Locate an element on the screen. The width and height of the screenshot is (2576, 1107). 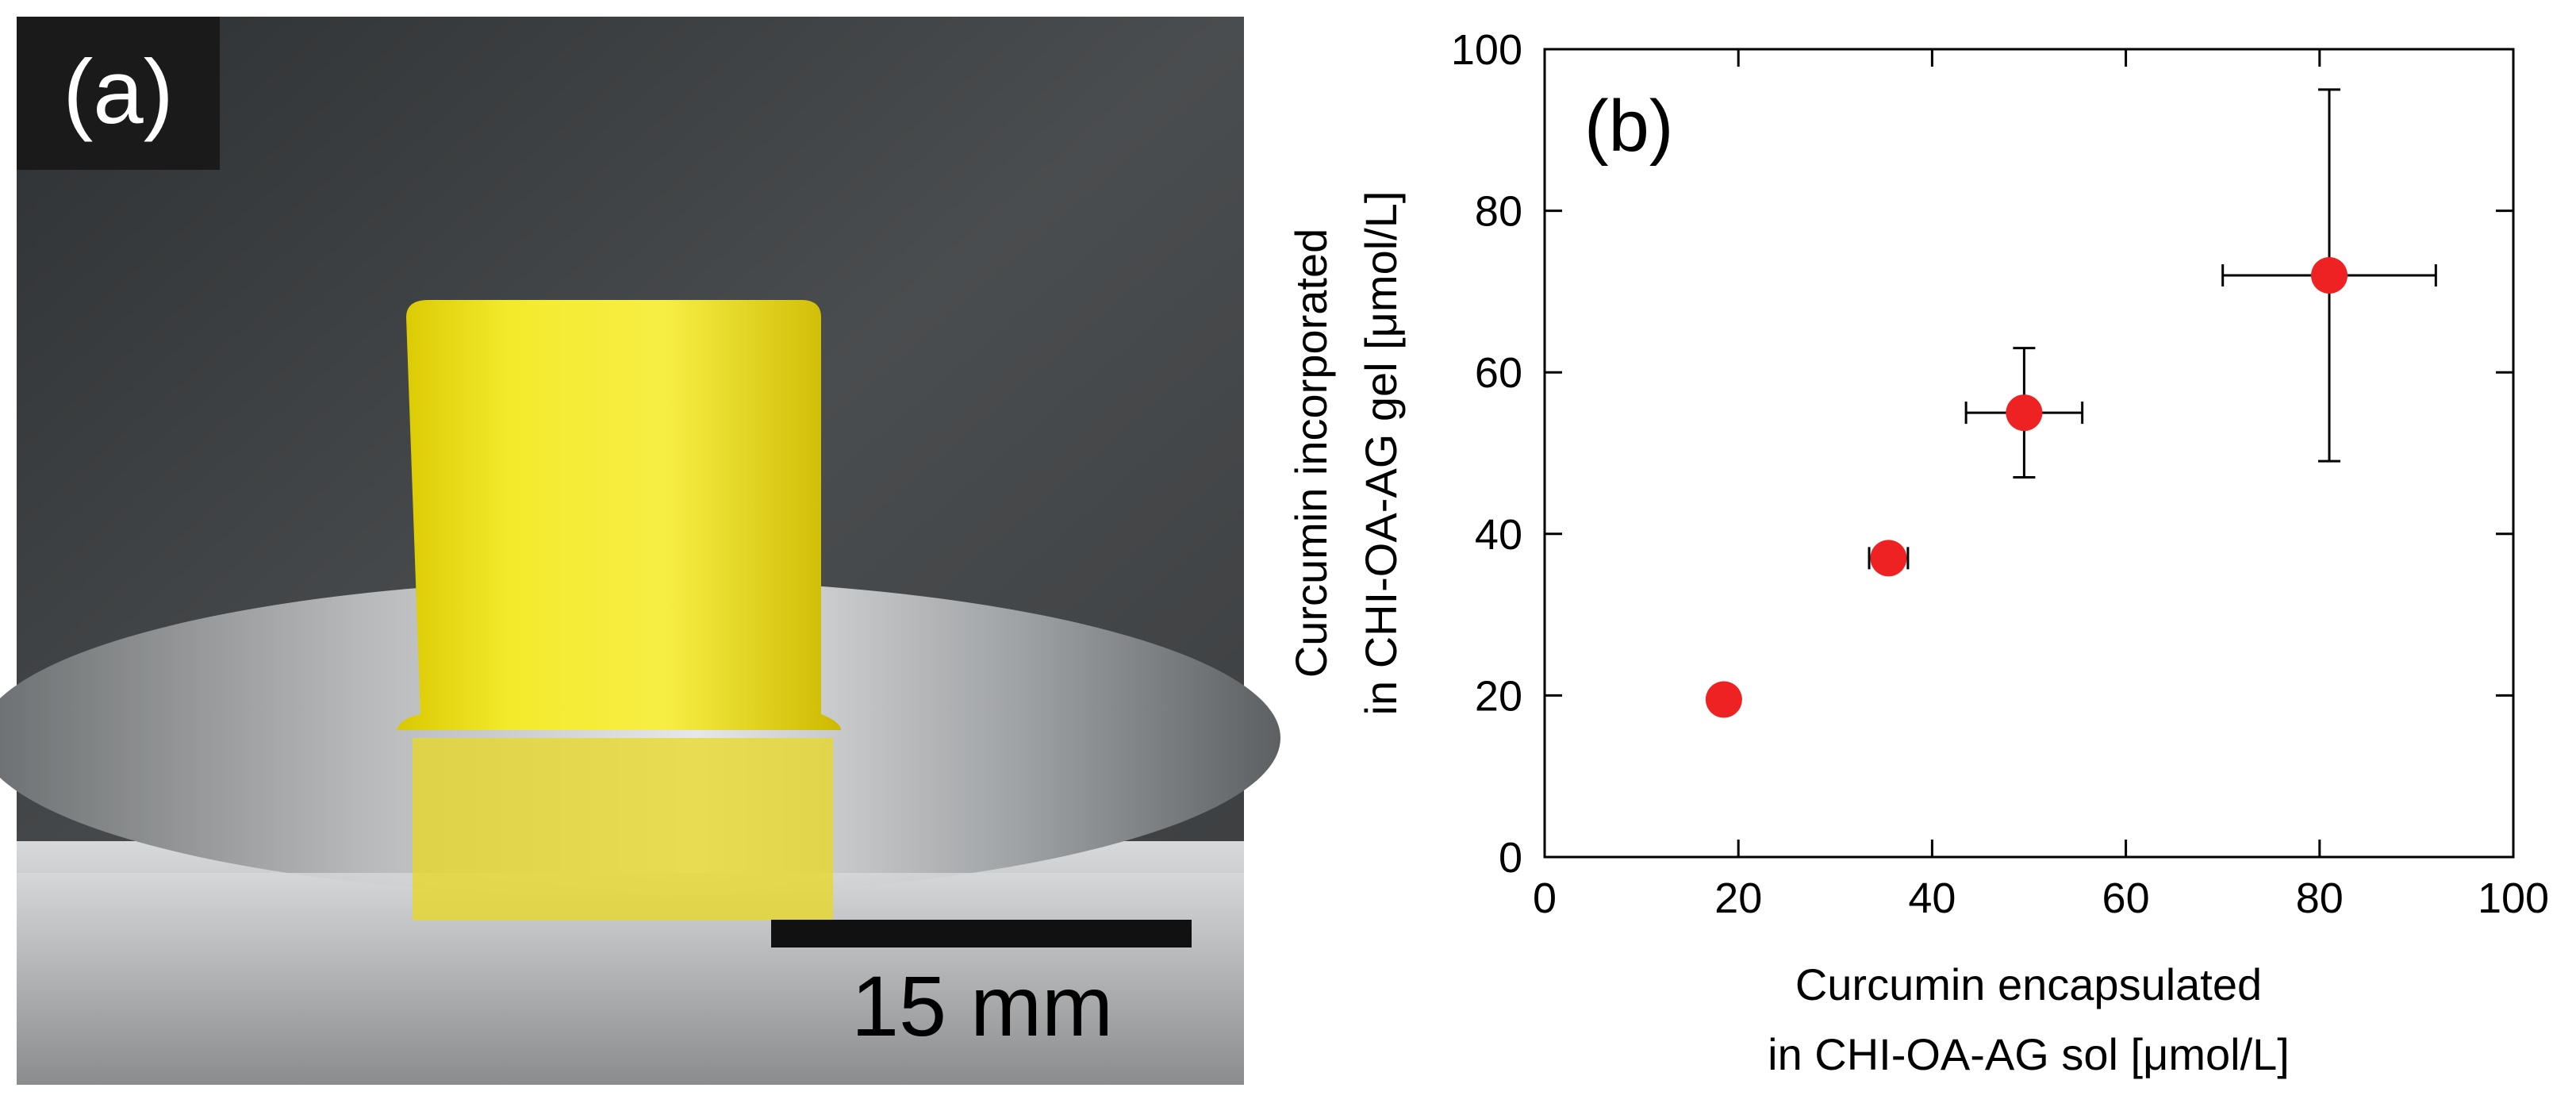
x-tick-label: 100 is located at coordinates (2513, 898).